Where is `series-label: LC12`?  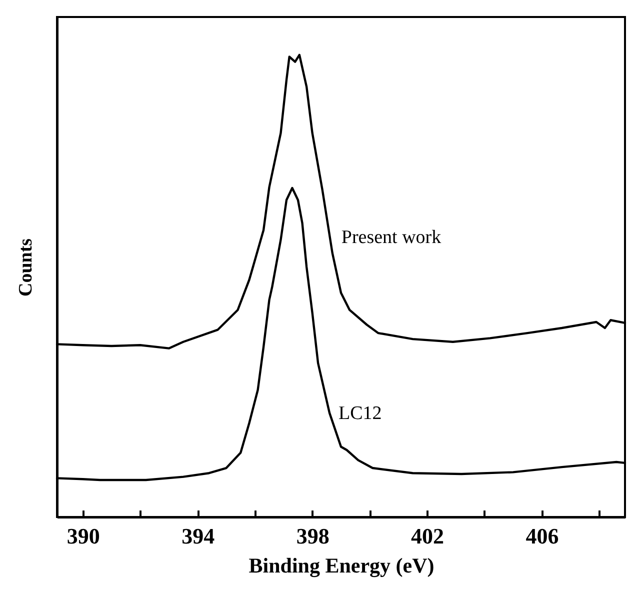
series-label: LC12 is located at coordinates (360, 413).